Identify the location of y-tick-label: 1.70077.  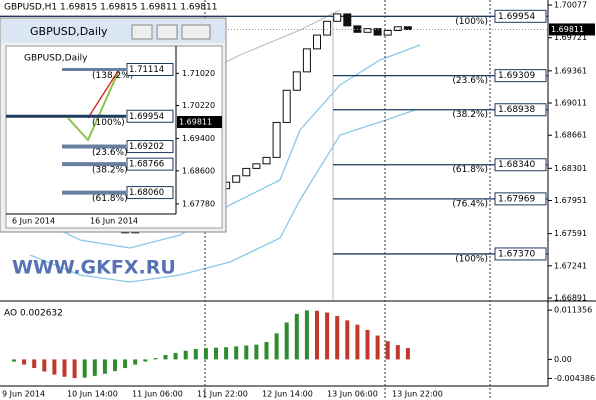
(570, 5).